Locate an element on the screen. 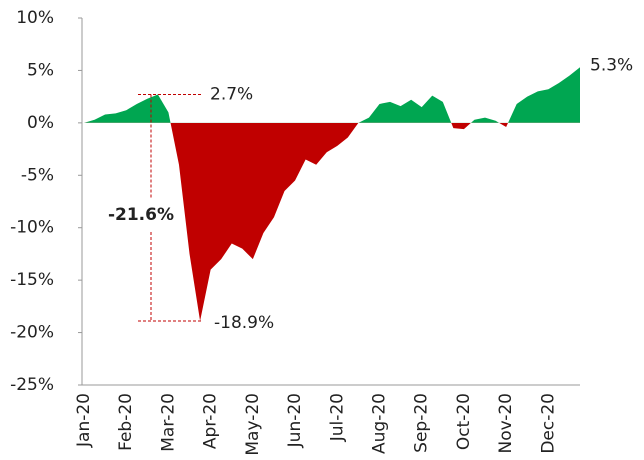  annotation: -18.9% is located at coordinates (244, 323).